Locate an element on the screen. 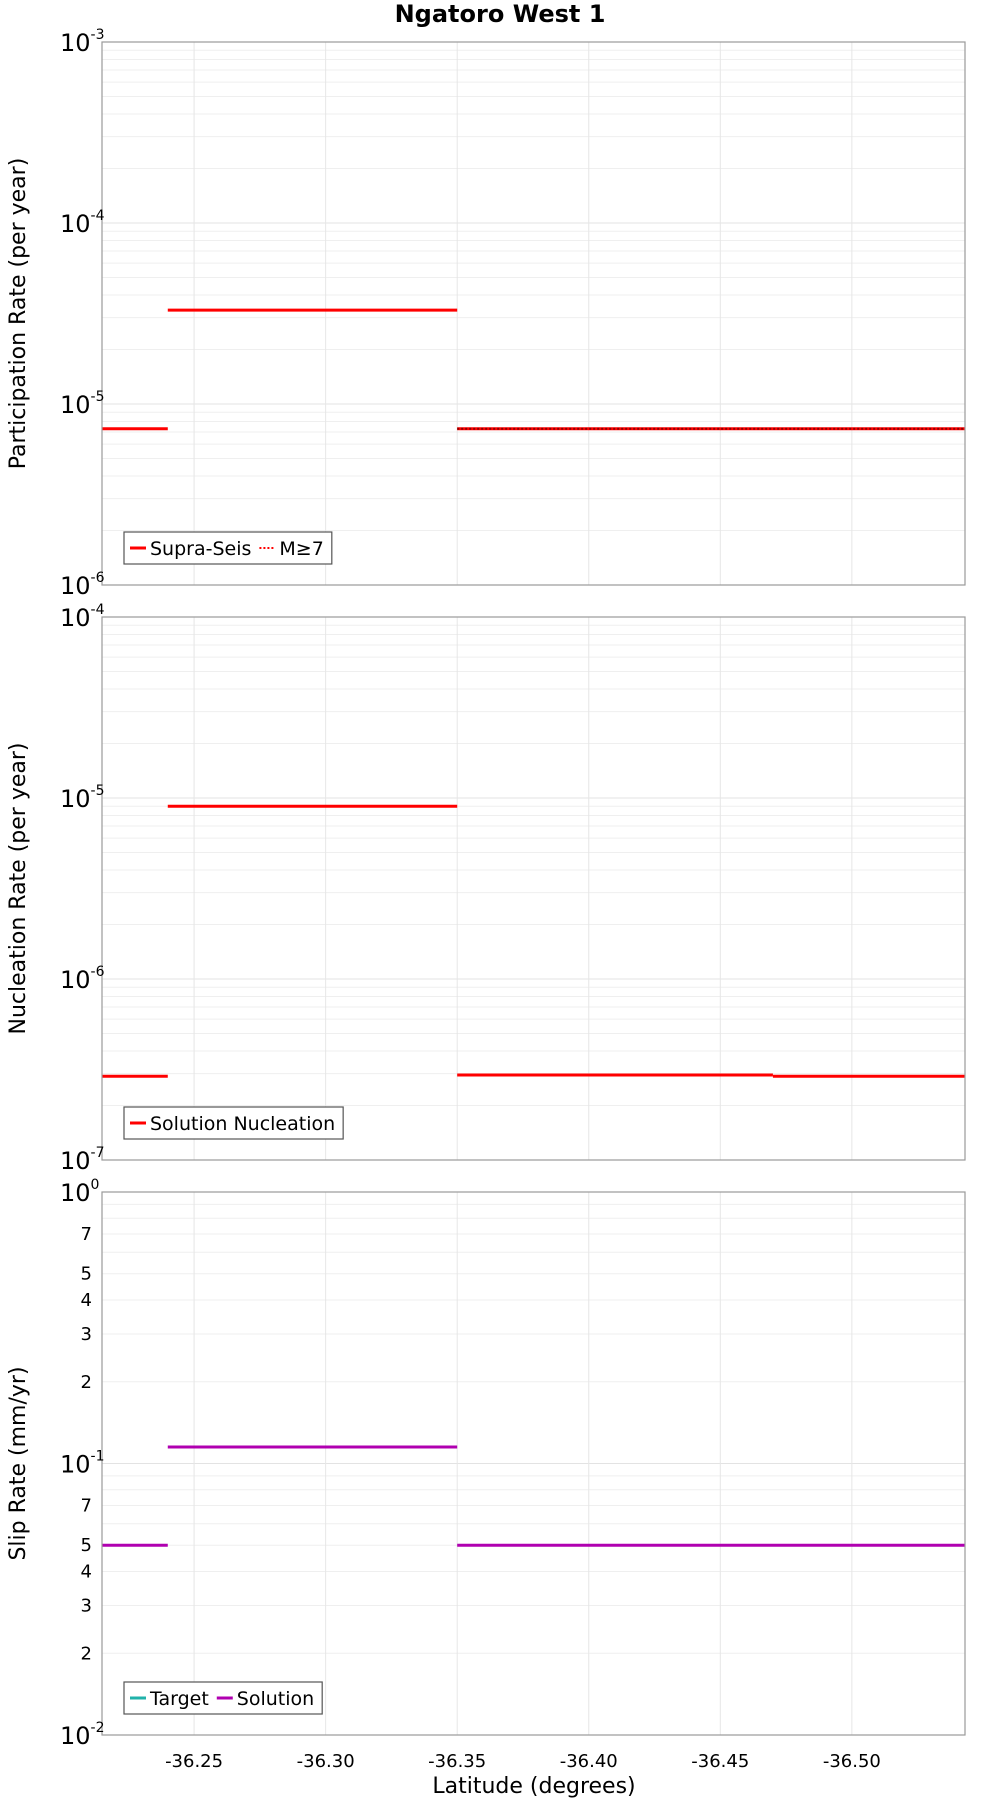  chart-title: Ngatoro West 1 is located at coordinates (500, 14).